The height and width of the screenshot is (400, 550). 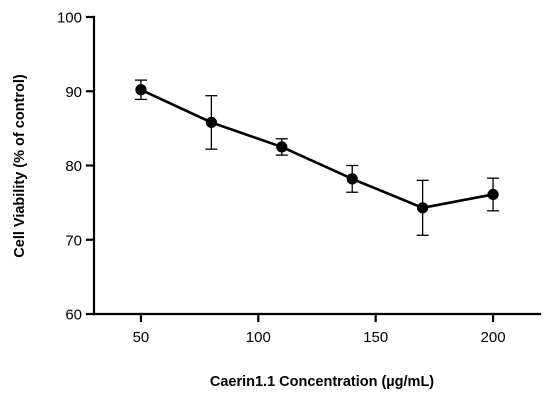 What do you see at coordinates (73, 315) in the screenshot?
I see `y-tick-label: 60` at bounding box center [73, 315].